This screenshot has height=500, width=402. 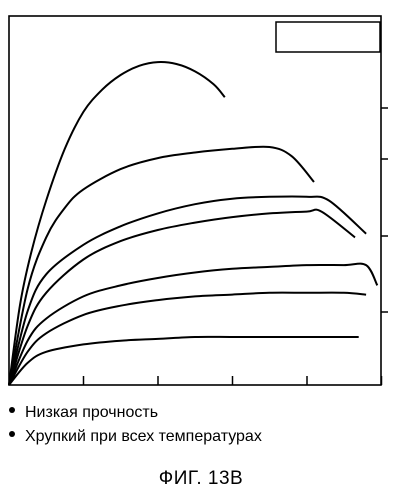 I want to click on note-item: Хрупкий при всех температурах, so click(x=204, y=437).